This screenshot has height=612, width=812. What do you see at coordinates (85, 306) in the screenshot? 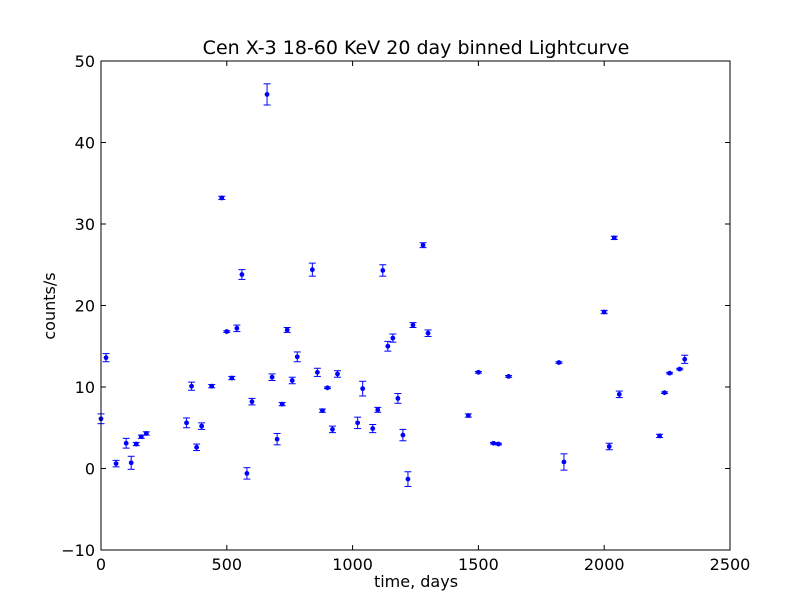
I see `y-tick-label: 20` at bounding box center [85, 306].